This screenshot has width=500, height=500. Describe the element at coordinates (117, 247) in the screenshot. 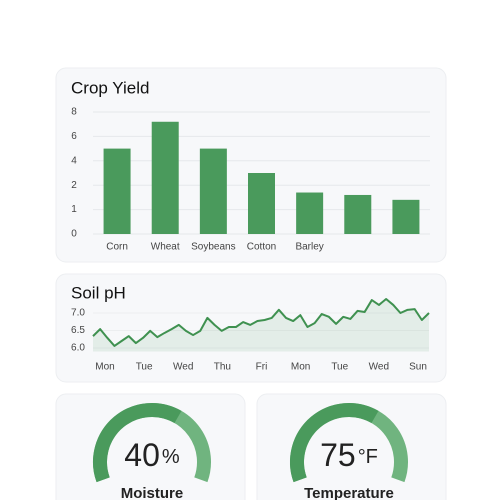

I see `x-tick-label: Corn` at that location.